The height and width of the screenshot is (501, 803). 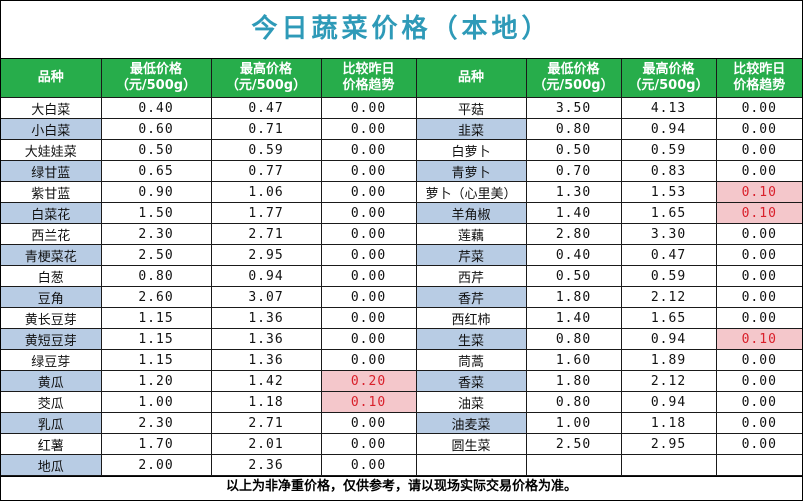 What do you see at coordinates (471, 339) in the screenshot?
I see `right-name-cell: 生菜` at bounding box center [471, 339].